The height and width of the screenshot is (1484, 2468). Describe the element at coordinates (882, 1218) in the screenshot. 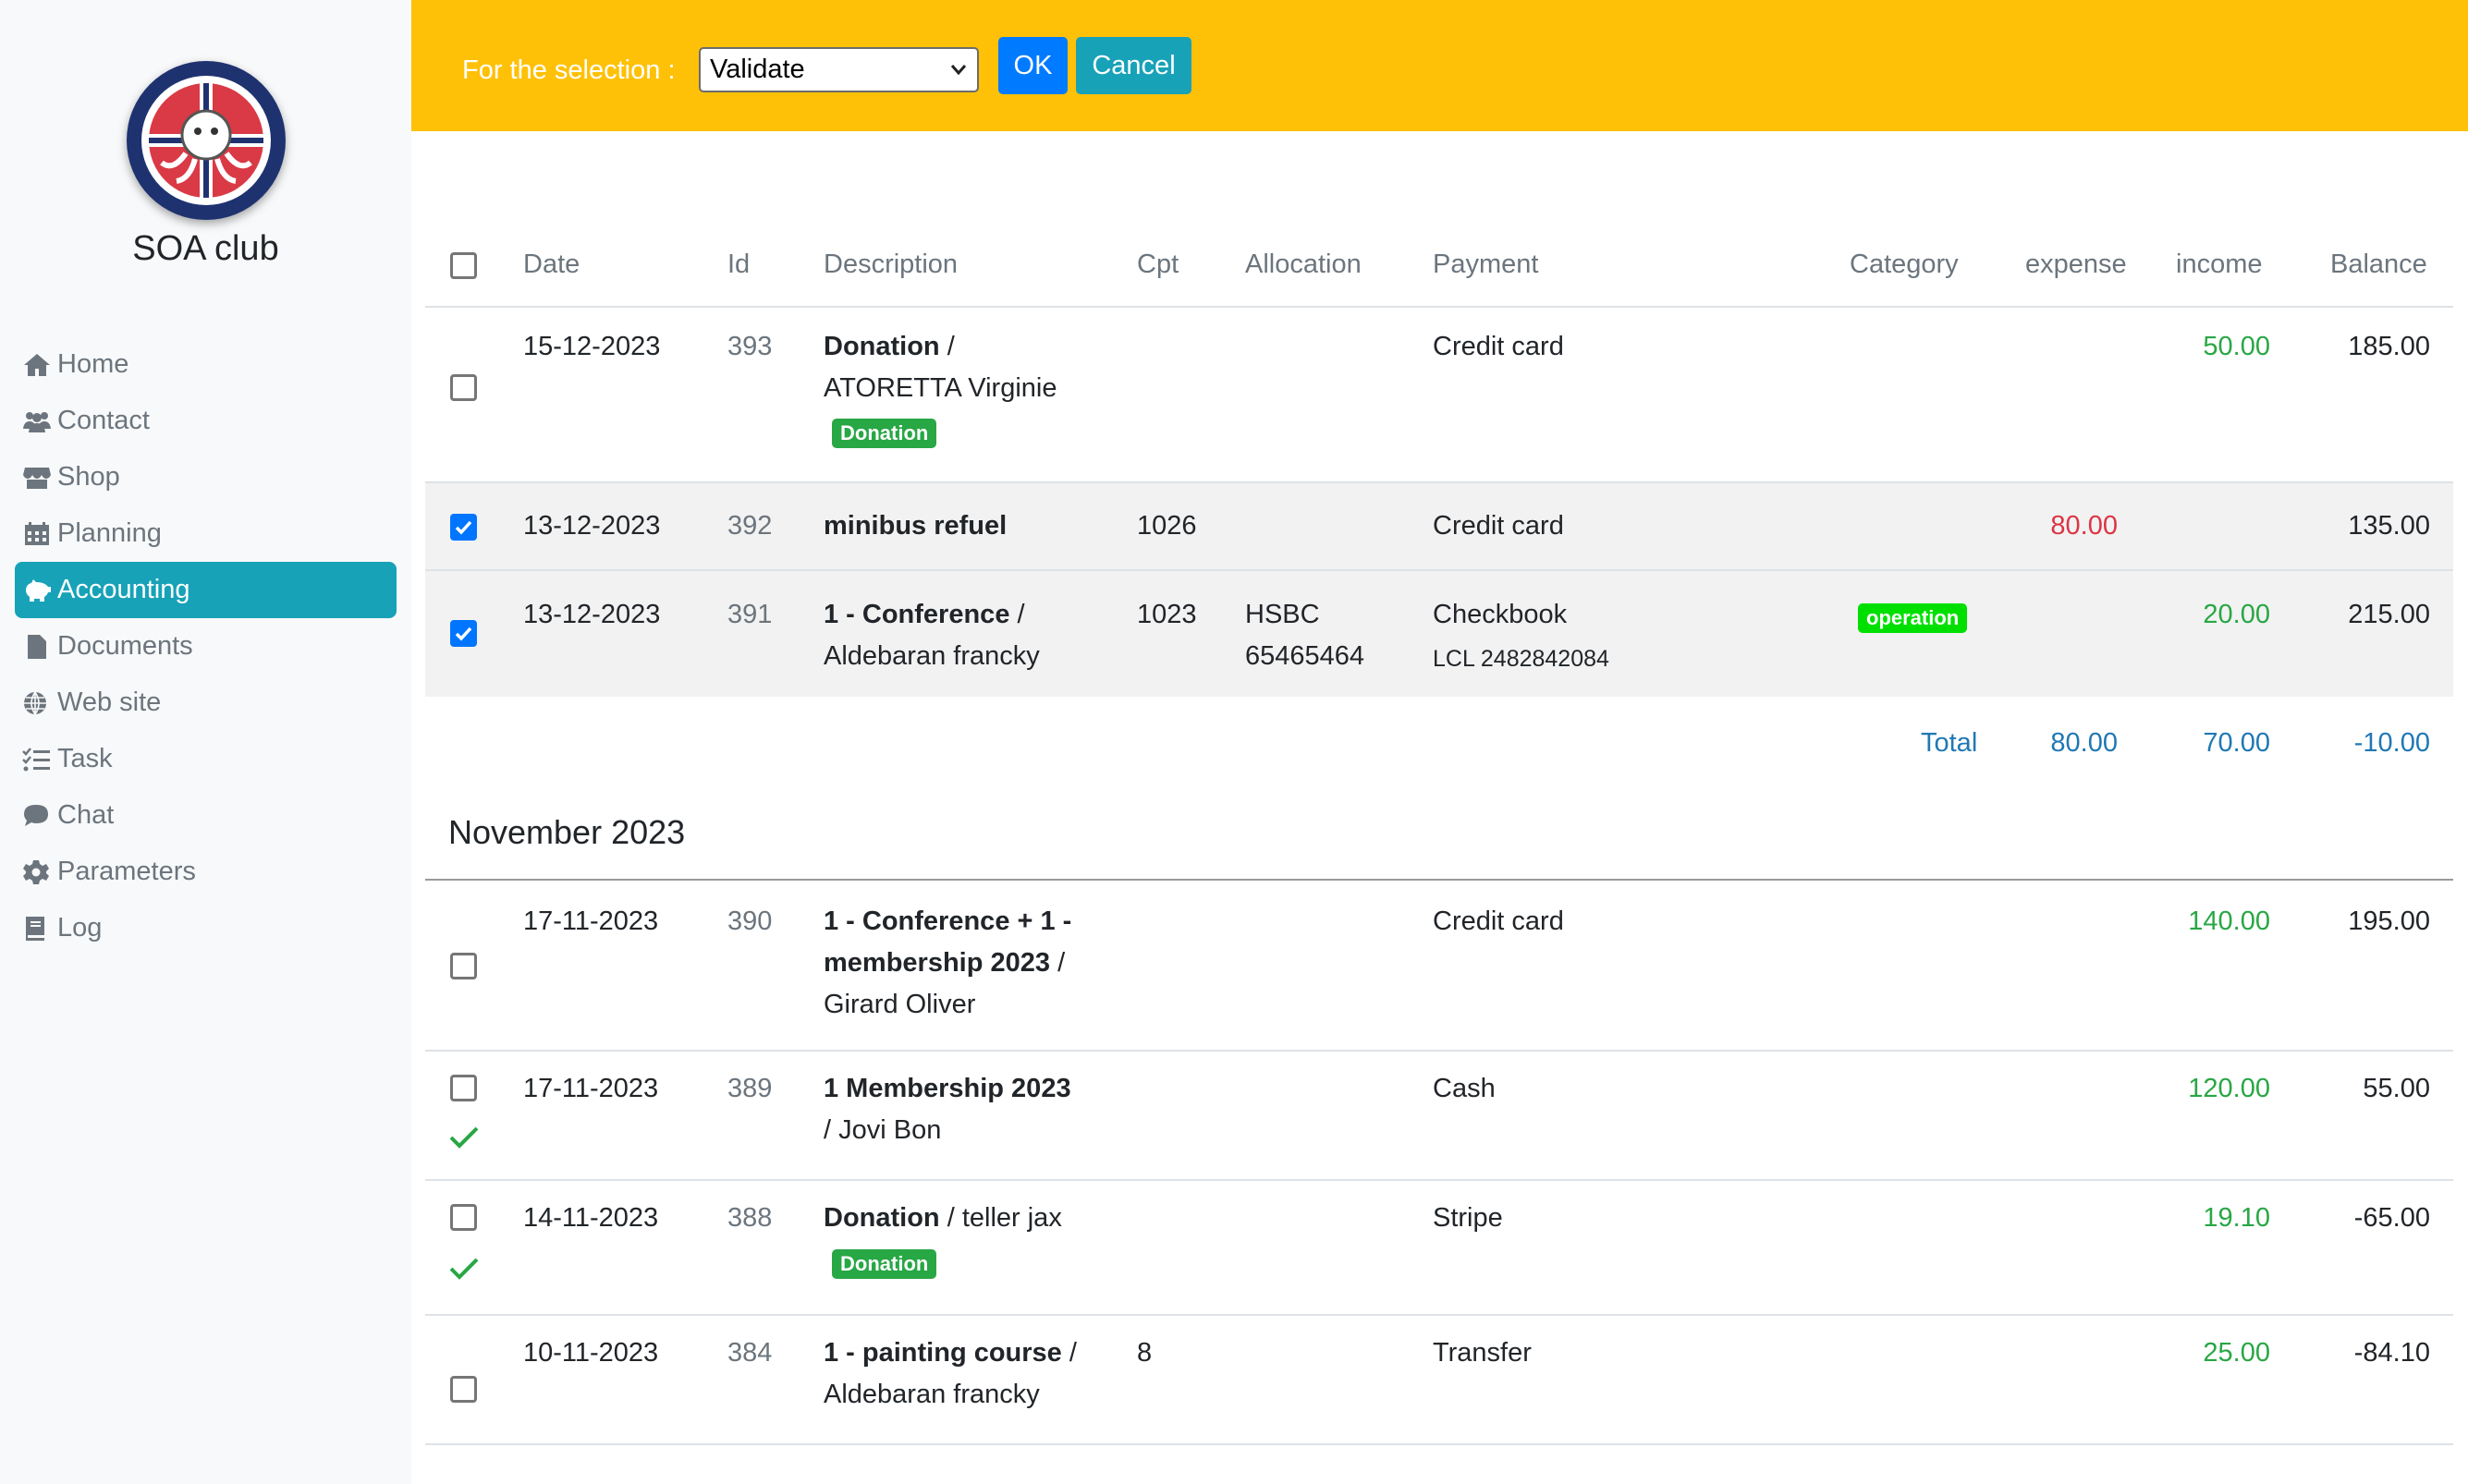

I see `description-title: Donation` at that location.